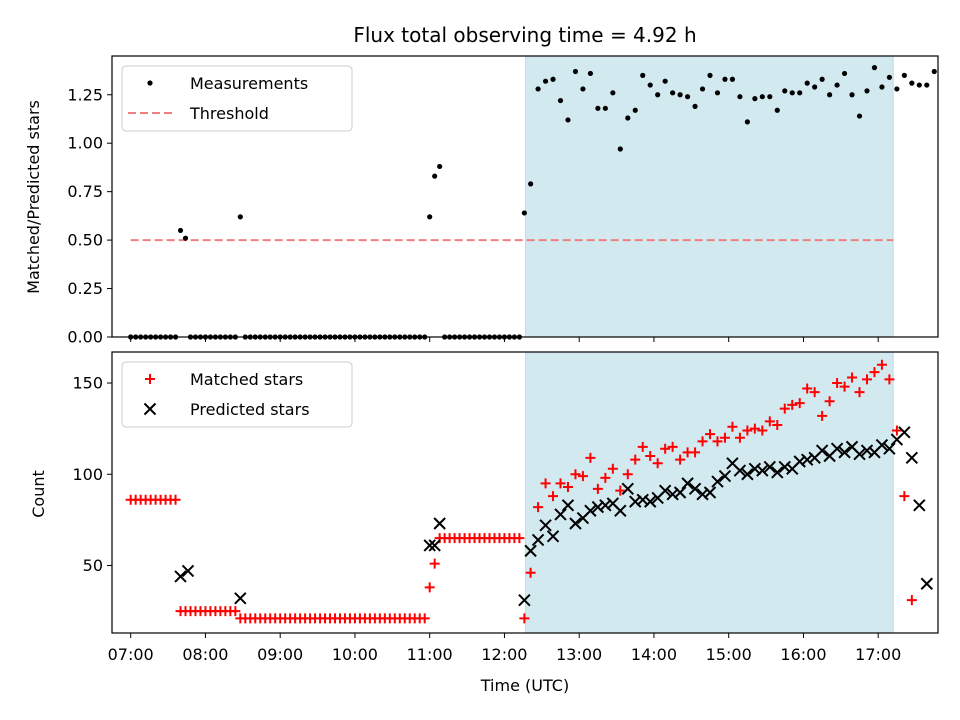  Describe the element at coordinates (250, 409) in the screenshot. I see `bottom-legend-label: Predicted stars` at that location.